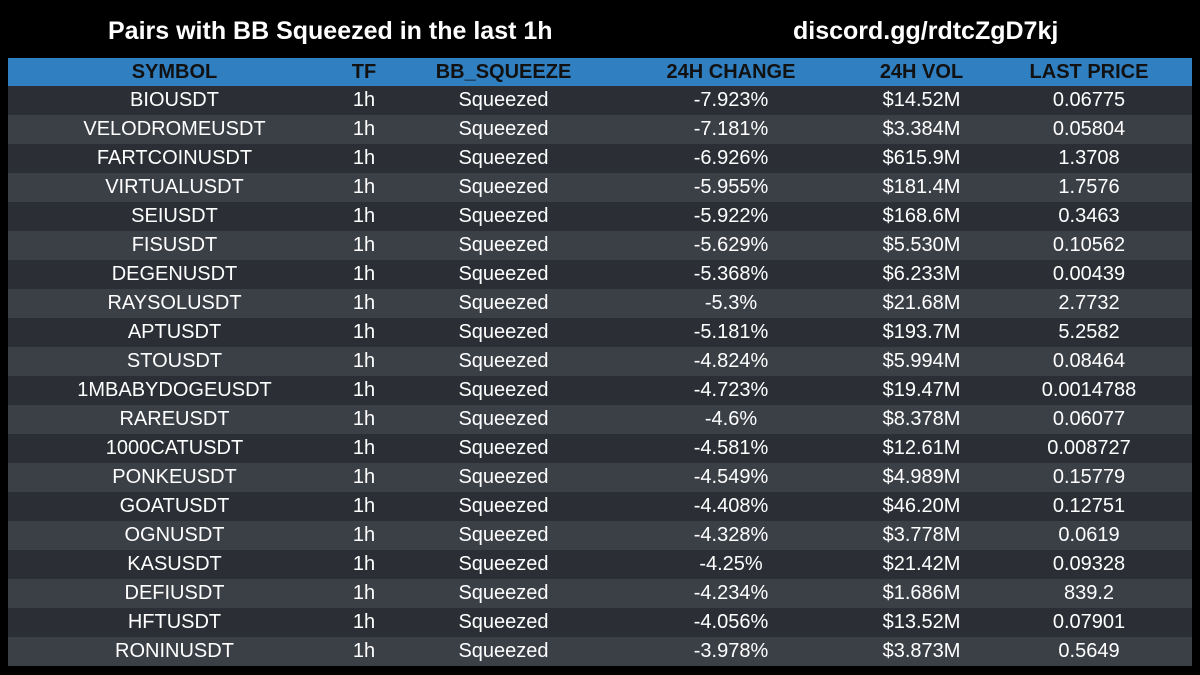 This screenshot has width=1200, height=675. What do you see at coordinates (600, 245) in the screenshot?
I see `table-row: FISUSDT 1h Squeezed -5.629% $5.530M 0.10562` at bounding box center [600, 245].